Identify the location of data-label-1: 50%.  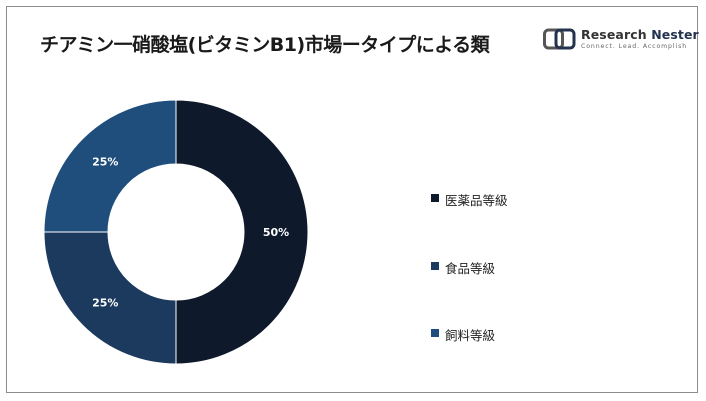
(276, 232).